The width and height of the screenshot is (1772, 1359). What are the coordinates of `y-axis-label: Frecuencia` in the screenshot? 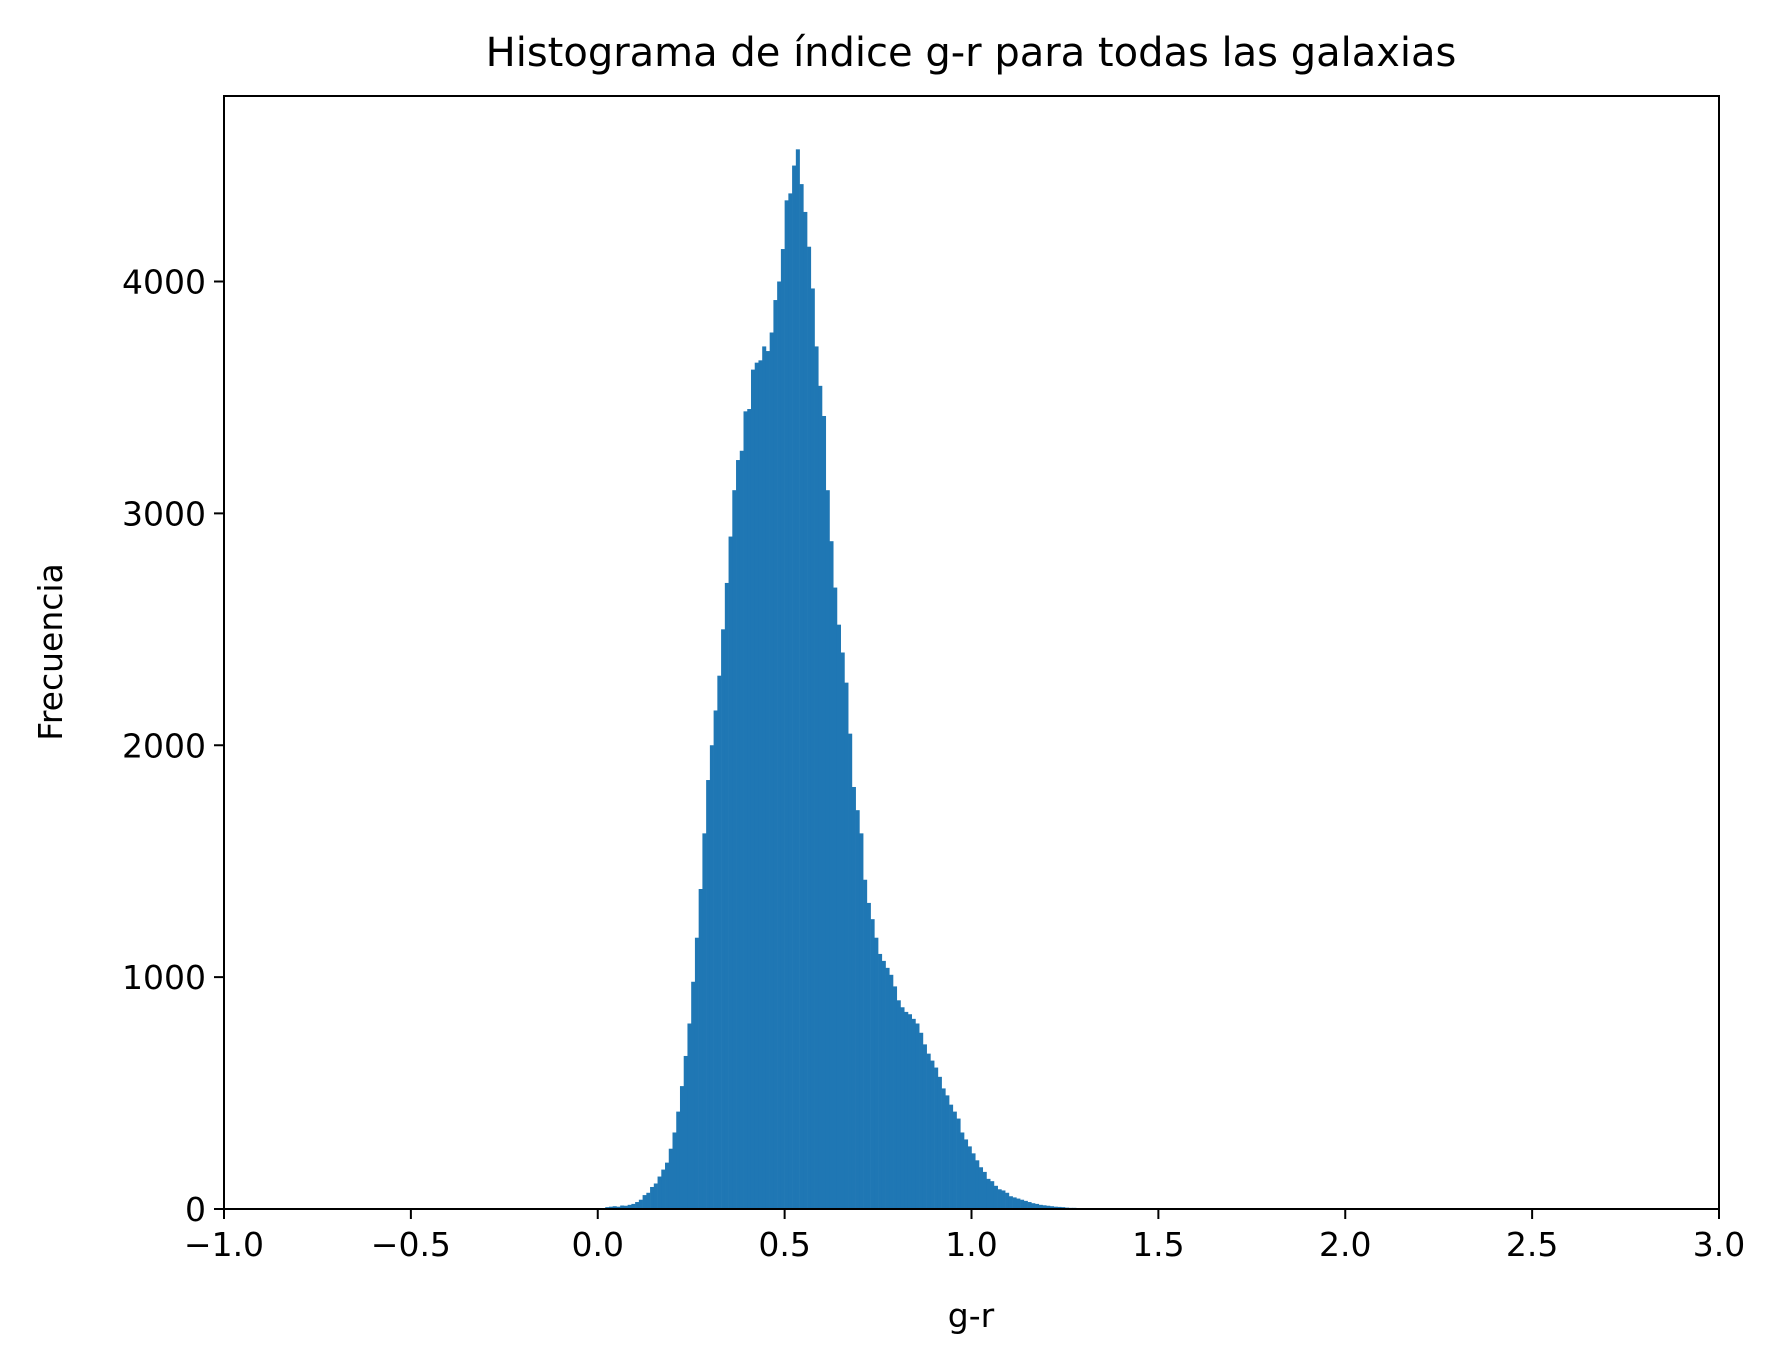 It's located at (50, 652).